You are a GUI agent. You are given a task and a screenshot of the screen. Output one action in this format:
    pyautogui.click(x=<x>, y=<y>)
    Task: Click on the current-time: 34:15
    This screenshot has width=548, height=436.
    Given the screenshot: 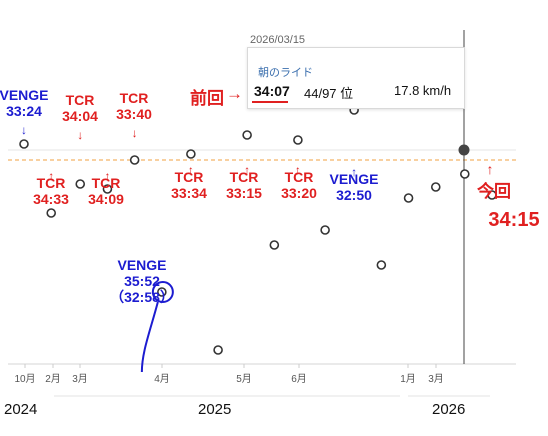 What is the action you would take?
    pyautogui.click(x=513, y=220)
    